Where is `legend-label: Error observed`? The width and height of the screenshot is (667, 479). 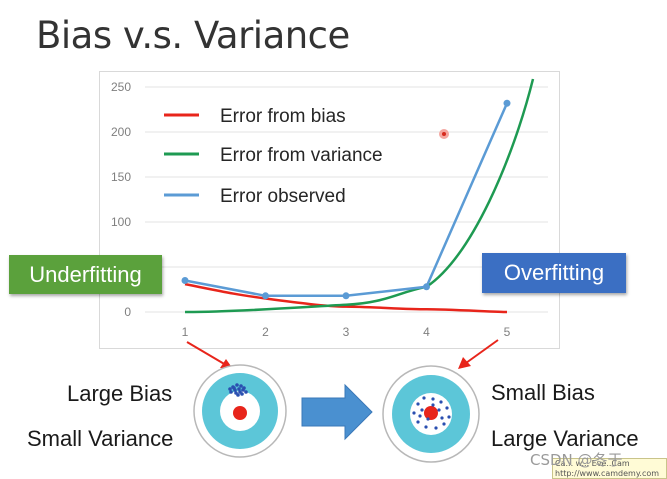
legend-label: Error observed is located at coordinates (283, 196).